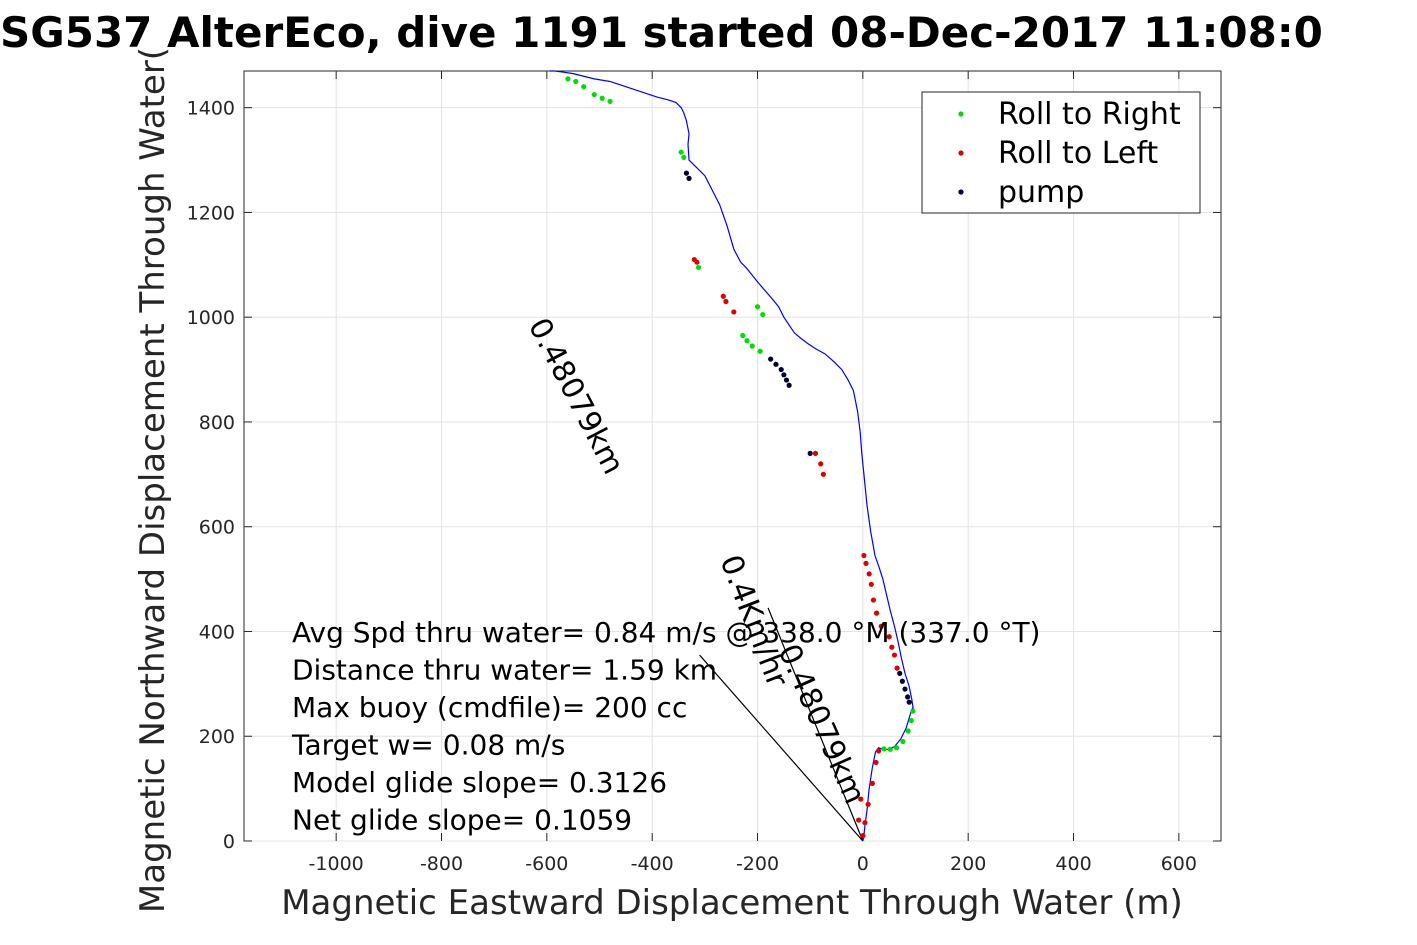 This screenshot has width=1417, height=945. What do you see at coordinates (428, 745) in the screenshot?
I see `annotation-line-3: Target w= 0.08 m/s` at bounding box center [428, 745].